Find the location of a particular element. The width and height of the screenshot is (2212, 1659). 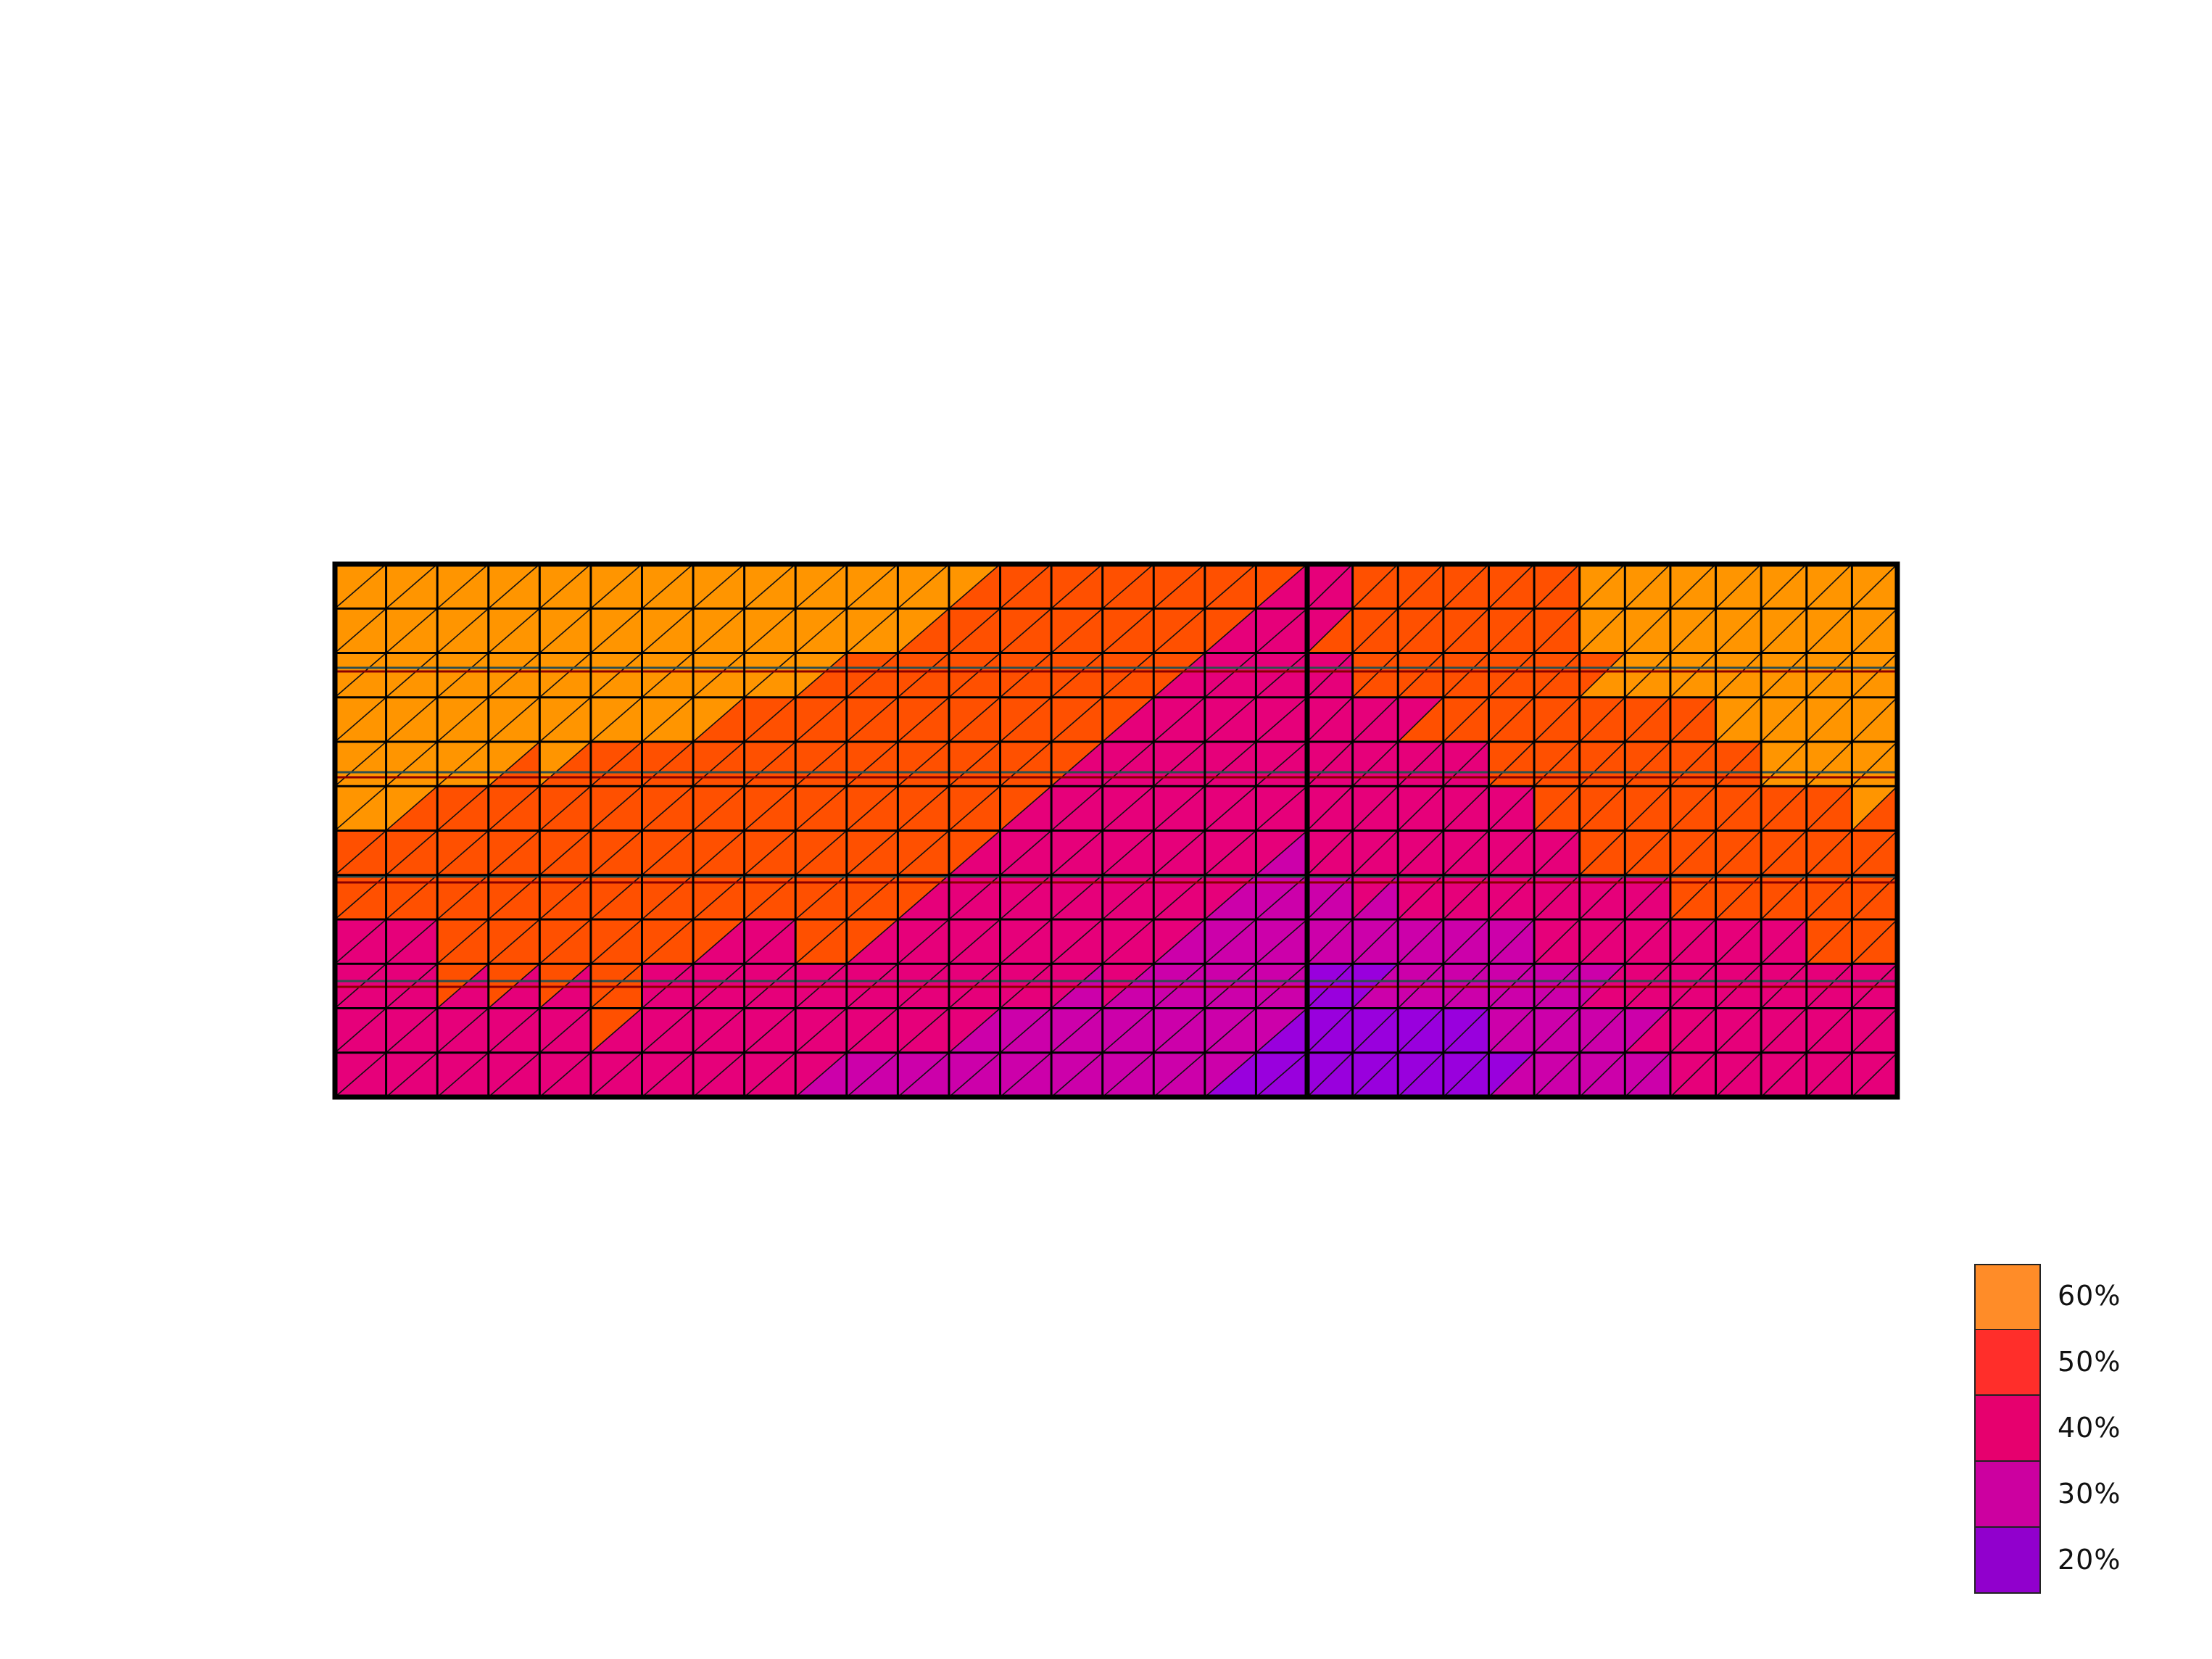

legend: 60% 50% 40% 30% 20% is located at coordinates (2061, 1429).